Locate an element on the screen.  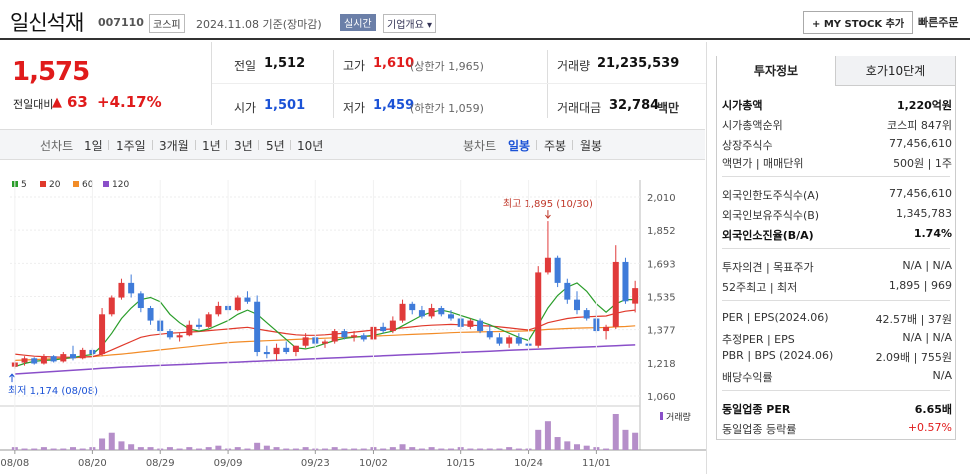
candle-chart-label: 봉차트 is located at coordinates (480, 146).